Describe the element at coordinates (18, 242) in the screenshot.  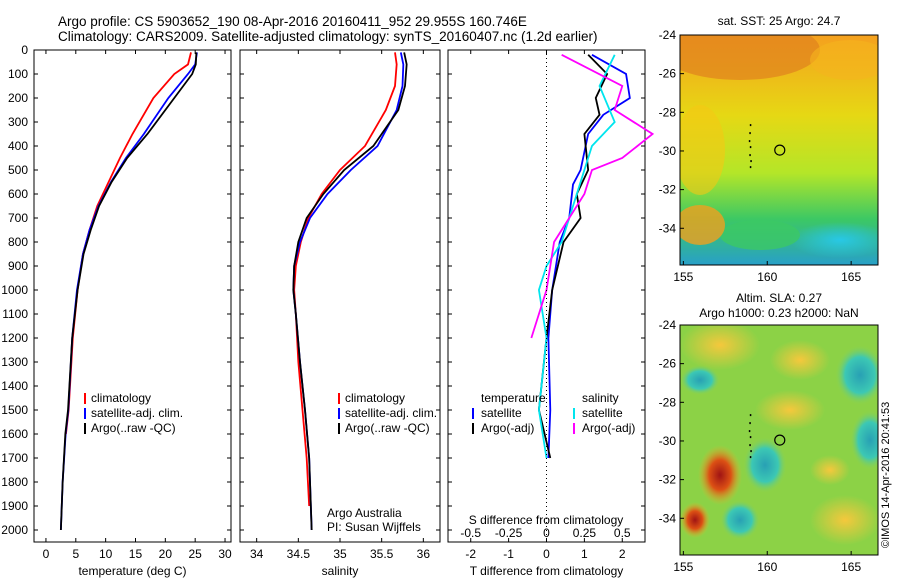
I see `y-tick-label: 800` at that location.